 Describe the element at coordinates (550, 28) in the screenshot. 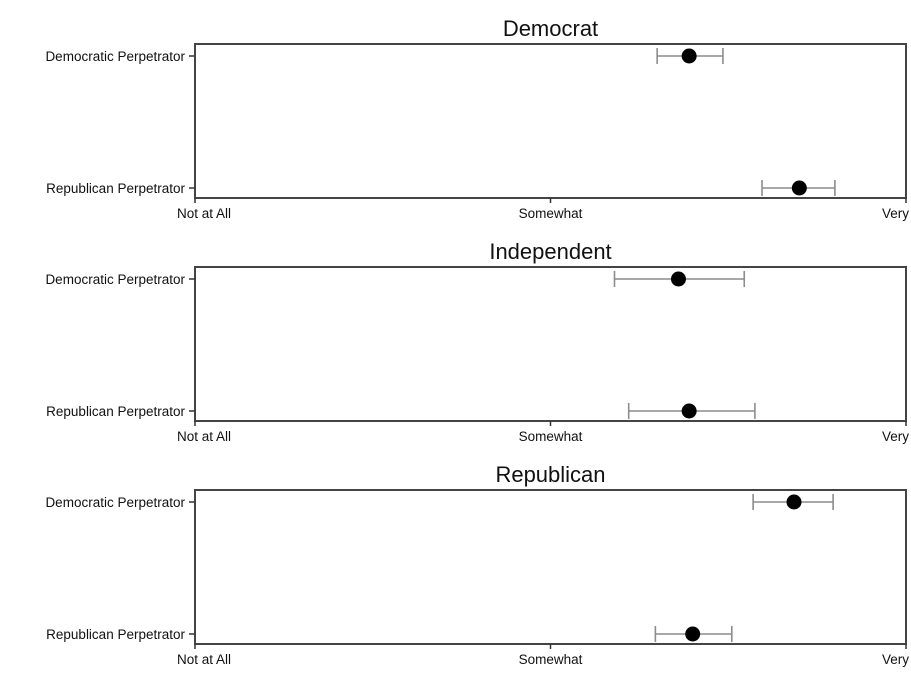

I see `panel-title: Democrat` at that location.